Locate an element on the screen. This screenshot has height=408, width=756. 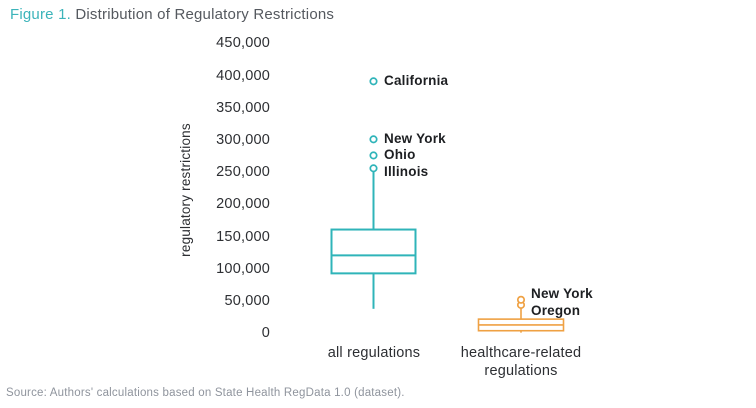
outlier-label-oregon: Oregon is located at coordinates (556, 310).